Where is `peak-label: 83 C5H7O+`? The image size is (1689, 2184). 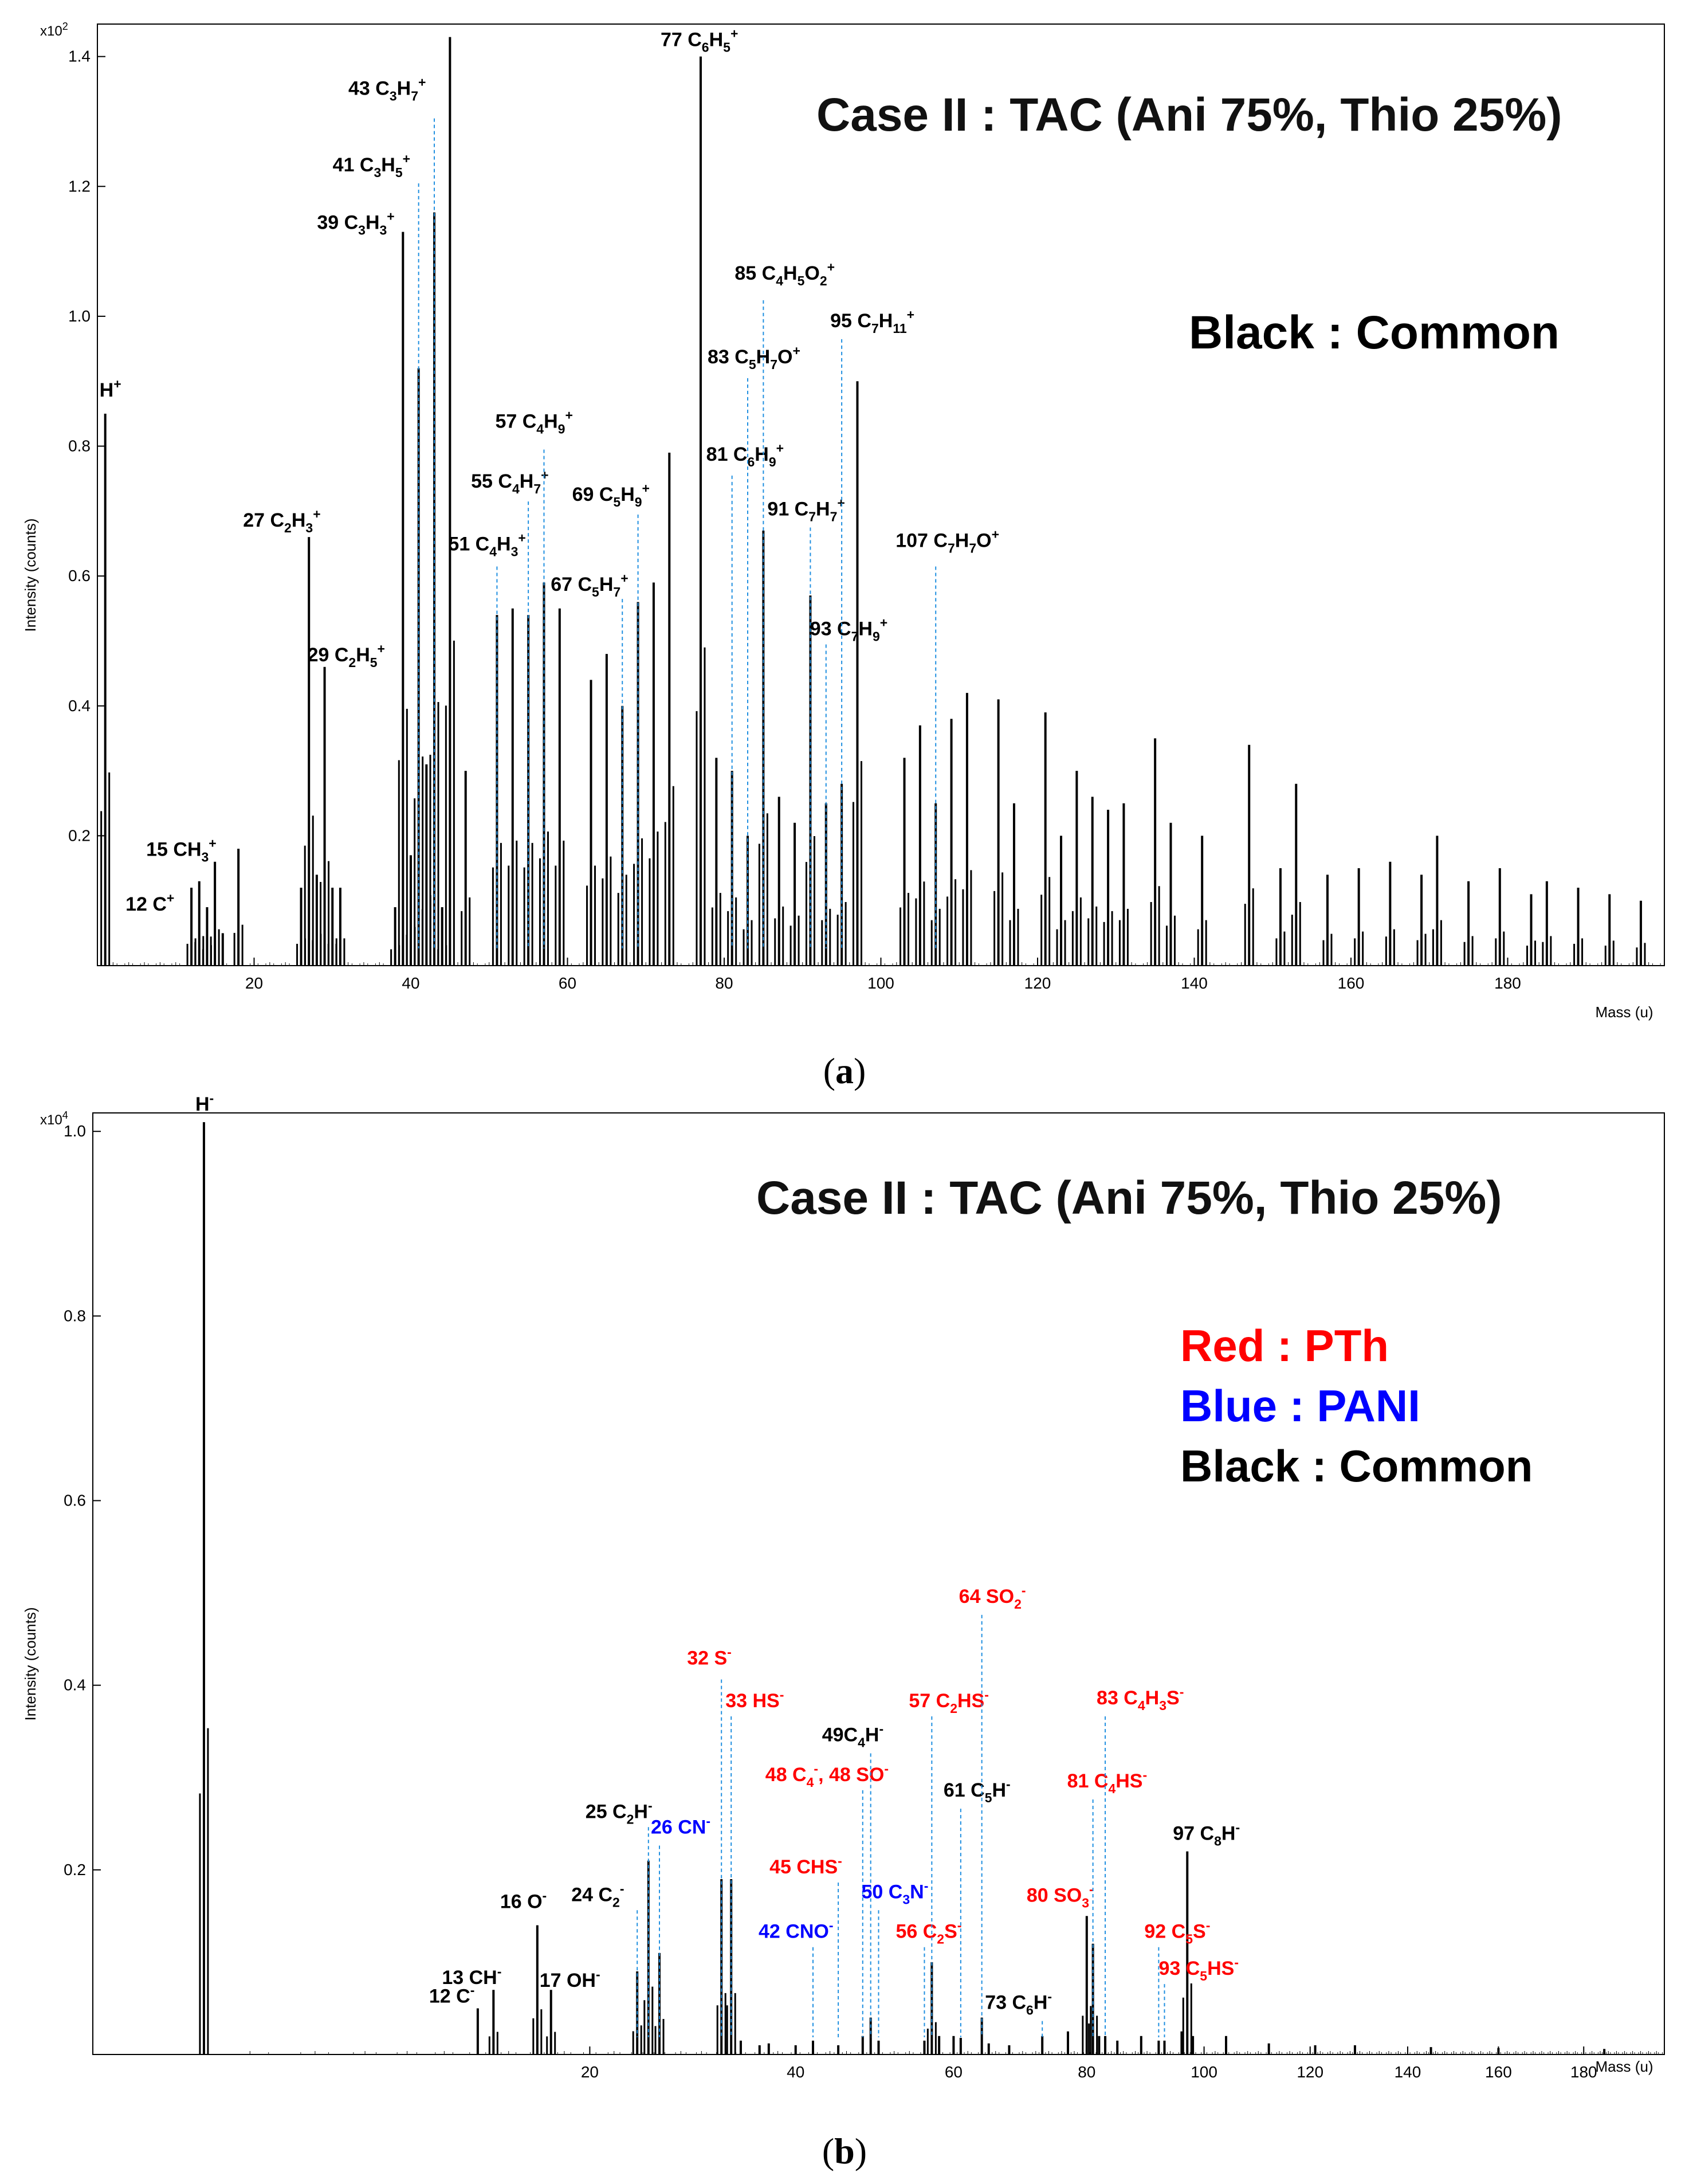
peak-label: 83 C5H7O+ is located at coordinates (754, 358).